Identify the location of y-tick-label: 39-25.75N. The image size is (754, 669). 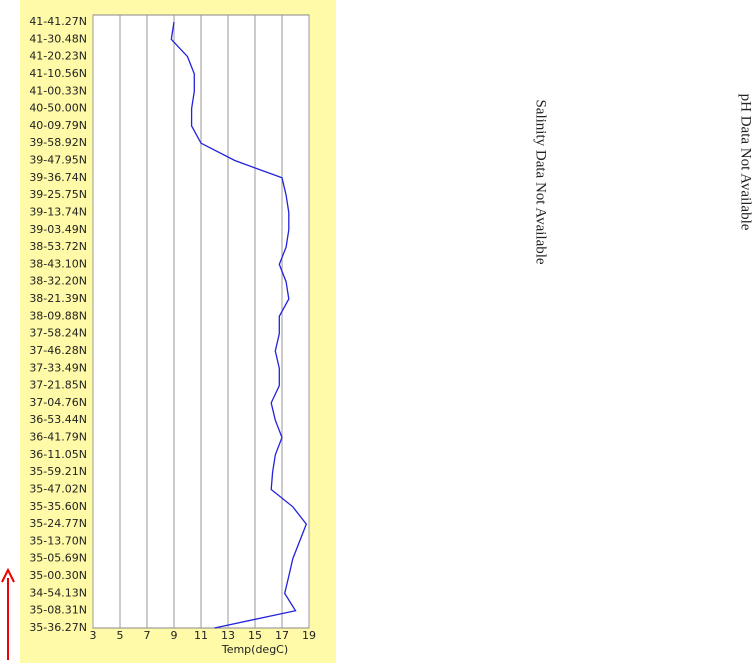
(58, 194).